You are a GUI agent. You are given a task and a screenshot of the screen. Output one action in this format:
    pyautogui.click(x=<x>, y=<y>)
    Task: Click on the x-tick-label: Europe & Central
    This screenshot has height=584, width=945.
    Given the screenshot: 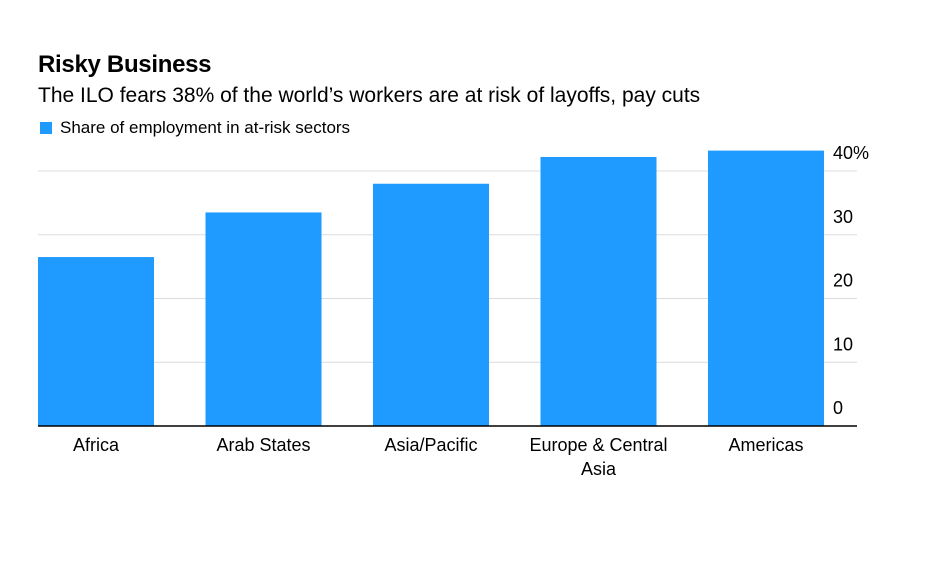 What is the action you would take?
    pyautogui.click(x=598, y=445)
    